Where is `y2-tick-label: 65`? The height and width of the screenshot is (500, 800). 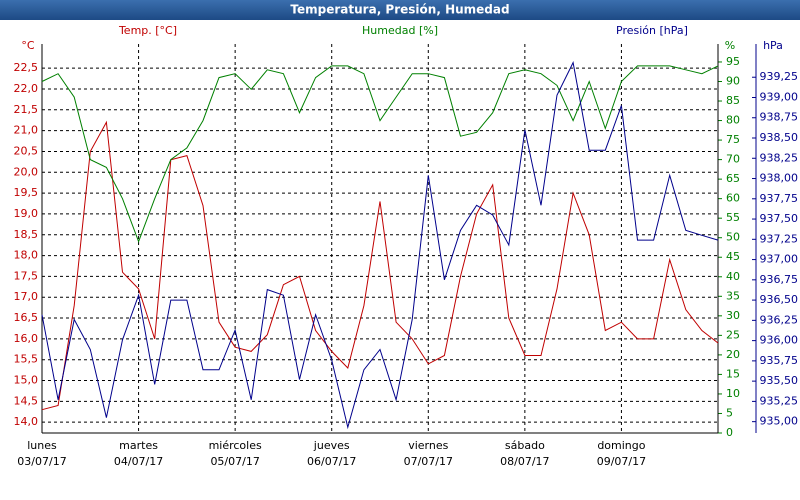
y2-tick-label: 65 is located at coordinates (733, 178).